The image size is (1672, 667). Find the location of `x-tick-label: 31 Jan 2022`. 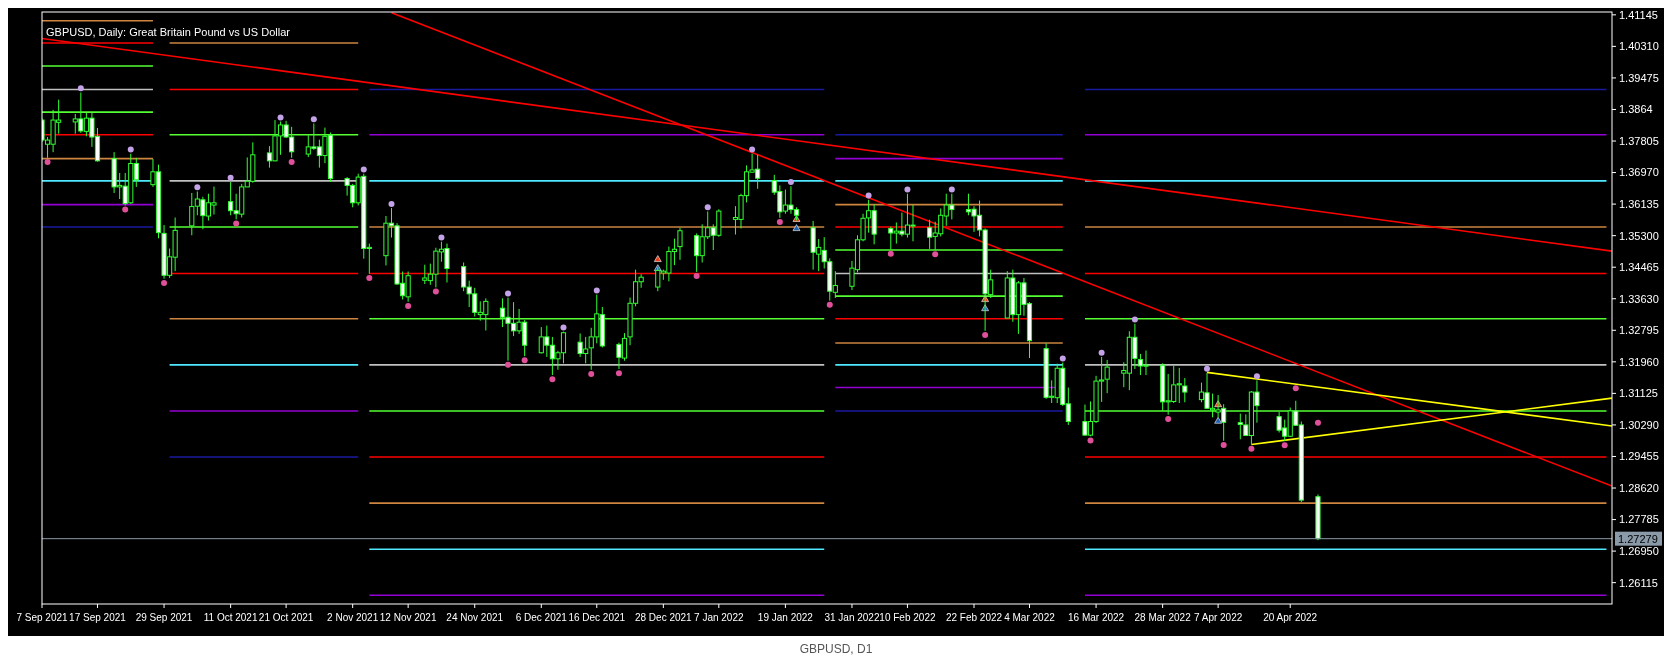

x-tick-label: 31 Jan 2022 is located at coordinates (852, 617).